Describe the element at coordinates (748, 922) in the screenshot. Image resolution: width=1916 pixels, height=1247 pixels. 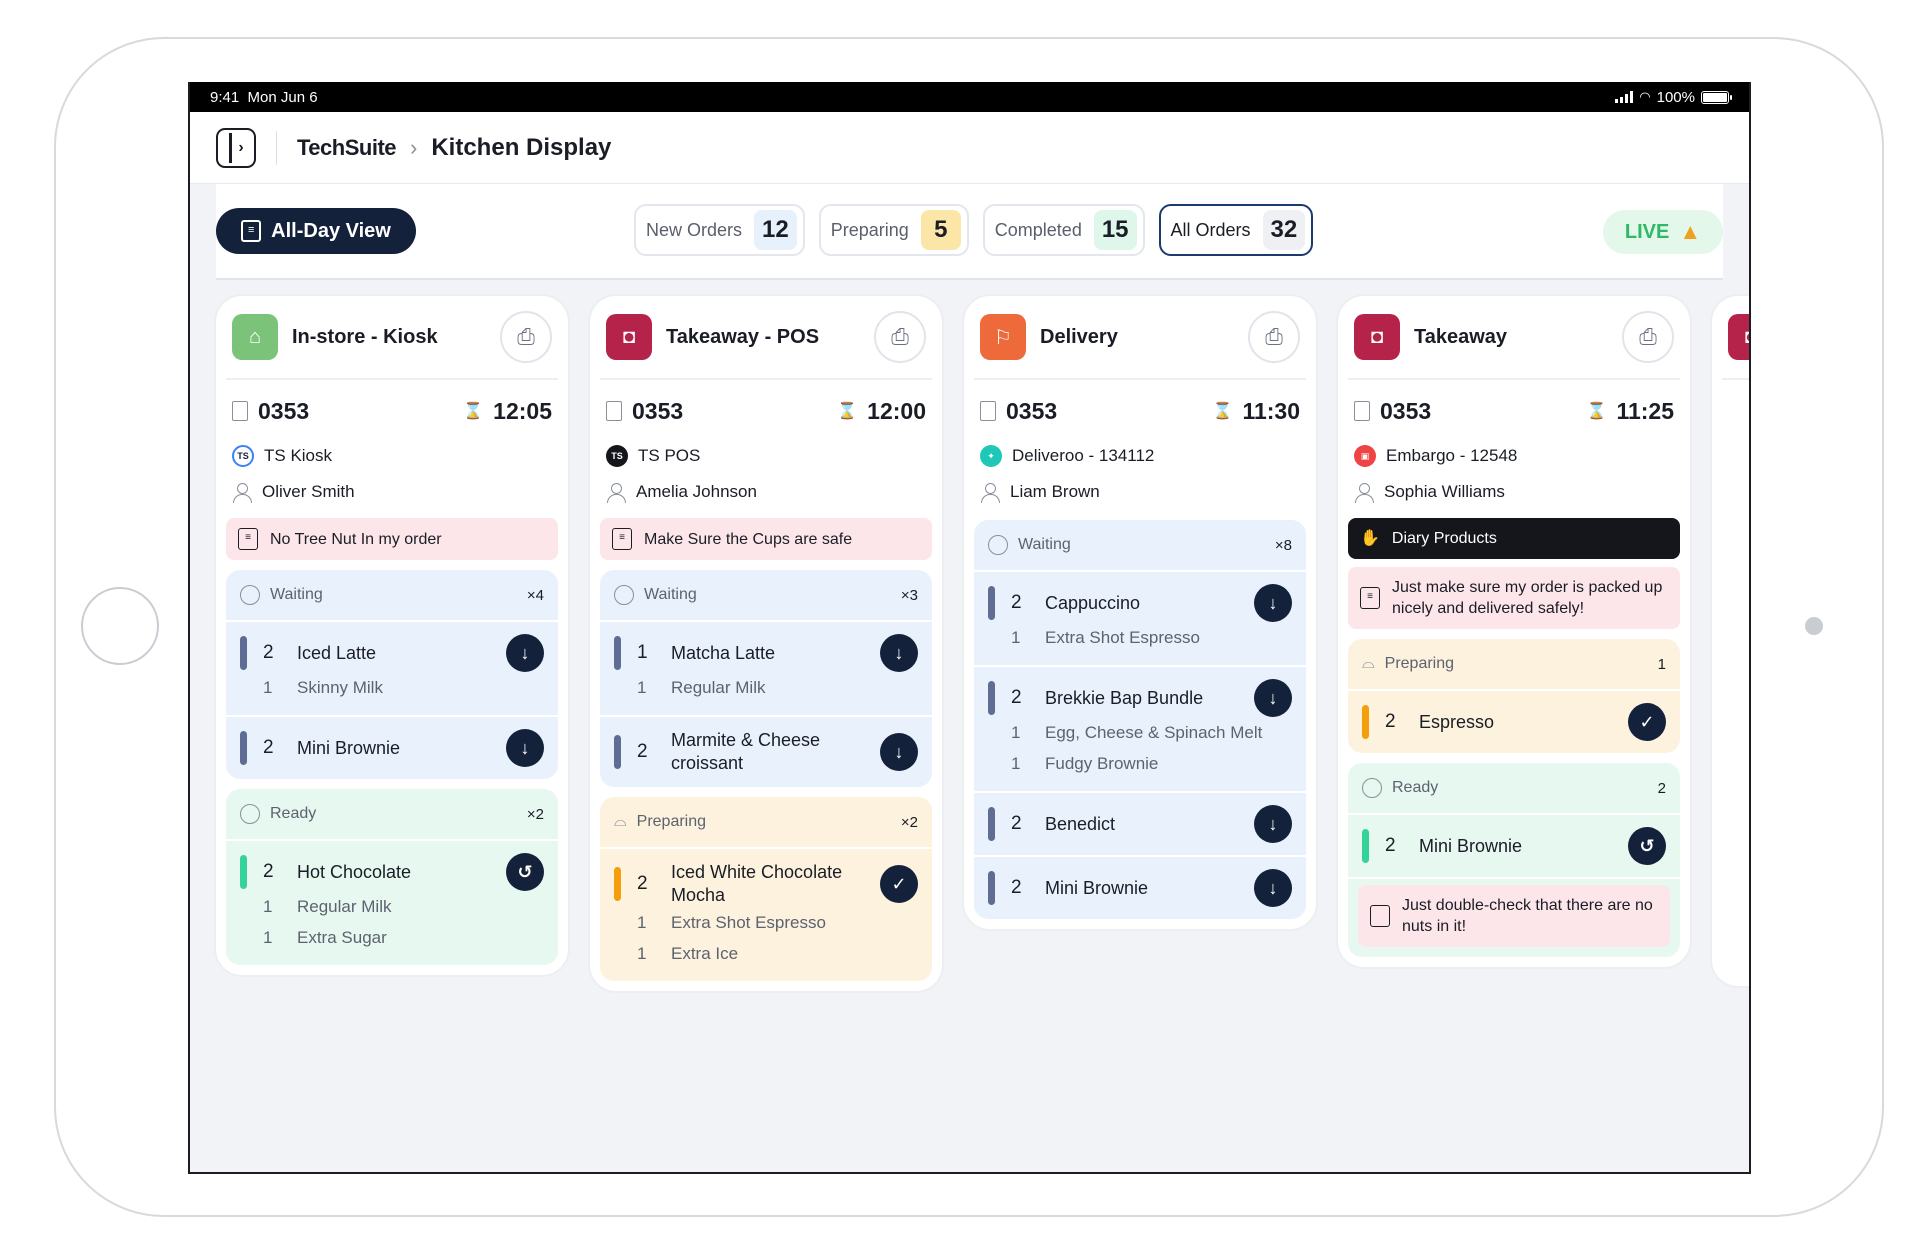
I see `modifier-name: Extra Shot Espresso` at that location.